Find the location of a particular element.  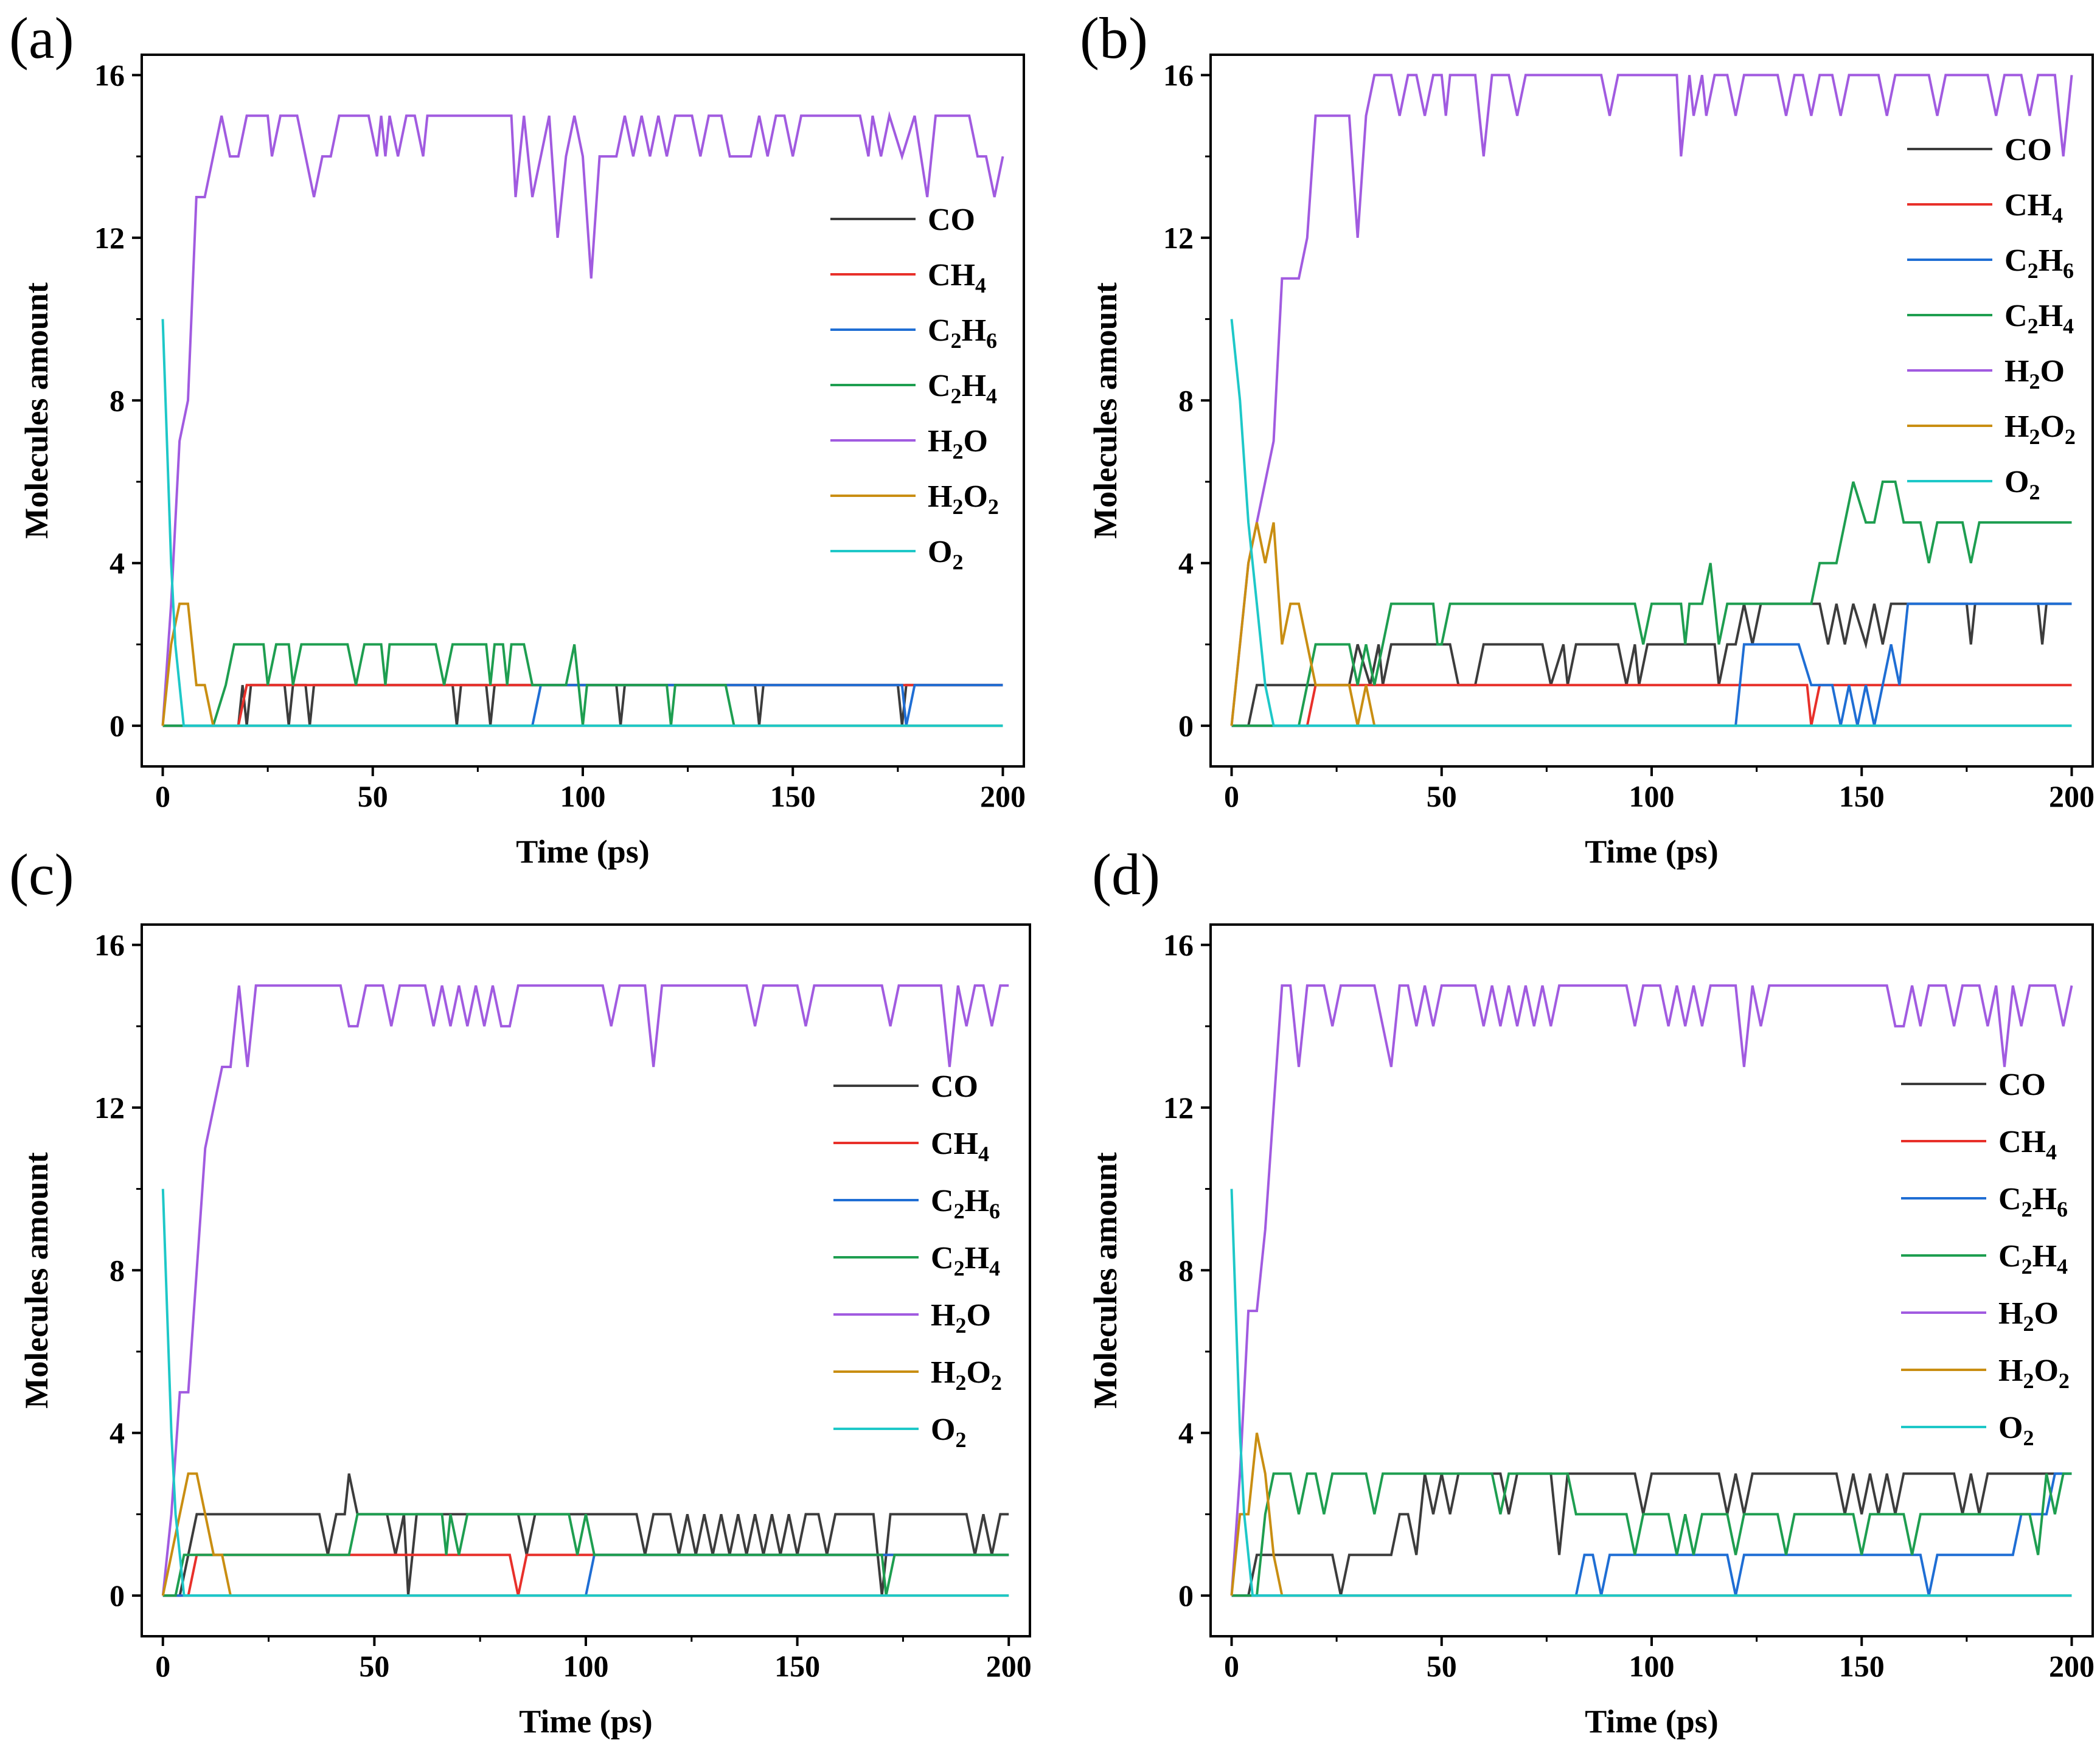

panel-label: (a) is located at coordinates (41, 38).